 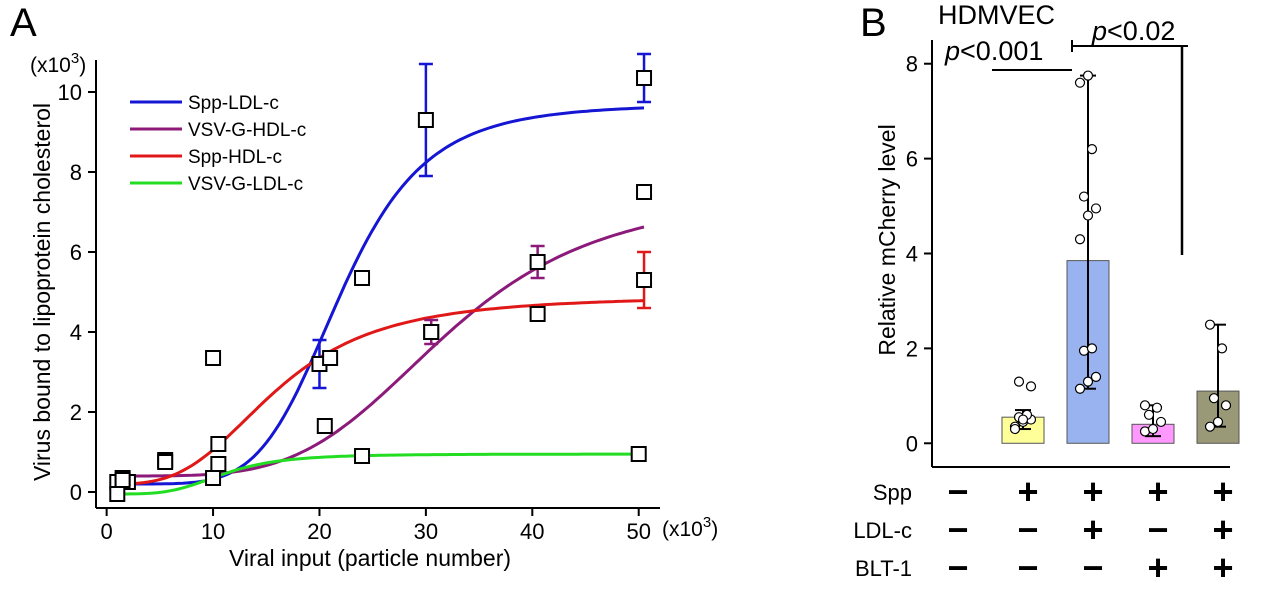 I want to click on treatment-row-label: BLT-1, so click(x=883, y=568).